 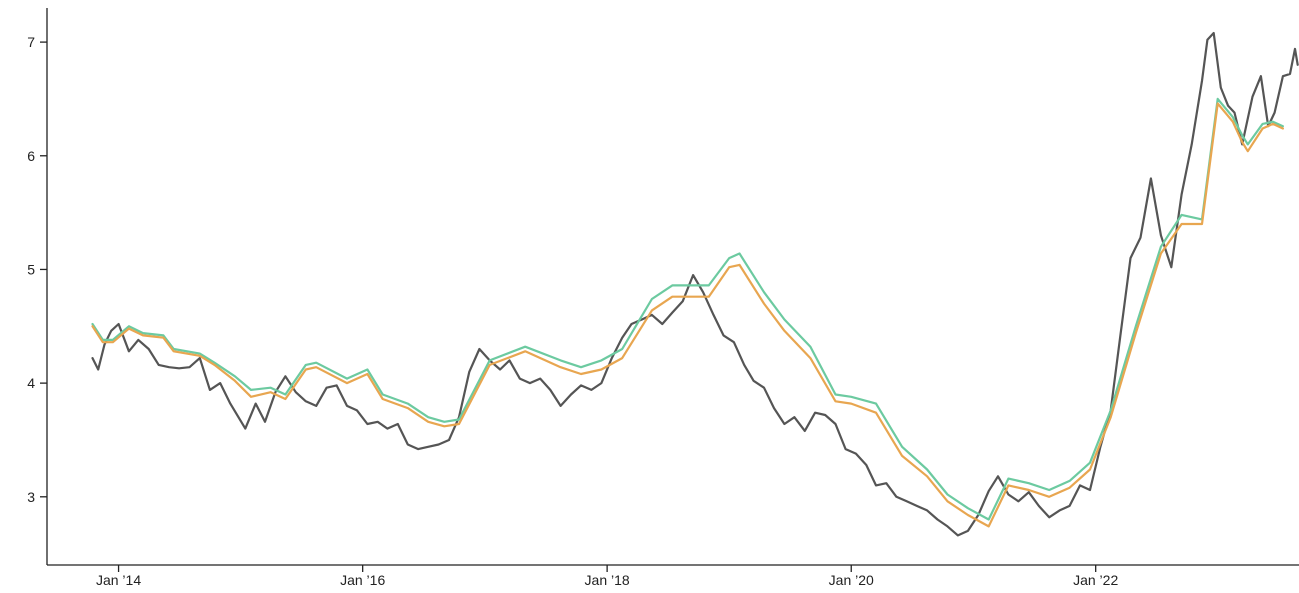 What do you see at coordinates (37, 269) in the screenshot?
I see `y-axis-ticks: 3 4 5 6 7` at bounding box center [37, 269].